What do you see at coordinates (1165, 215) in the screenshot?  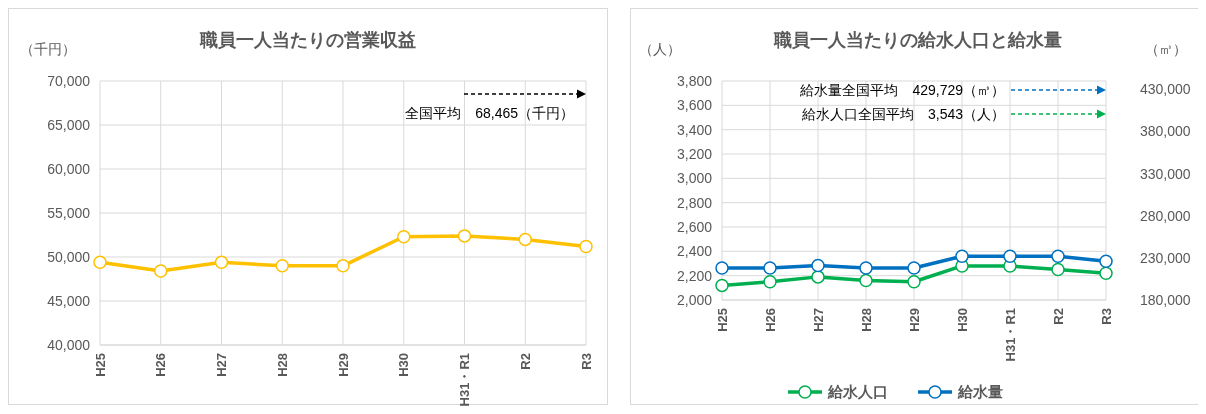 I see `y2-tick-label: 280,000` at bounding box center [1165, 215].